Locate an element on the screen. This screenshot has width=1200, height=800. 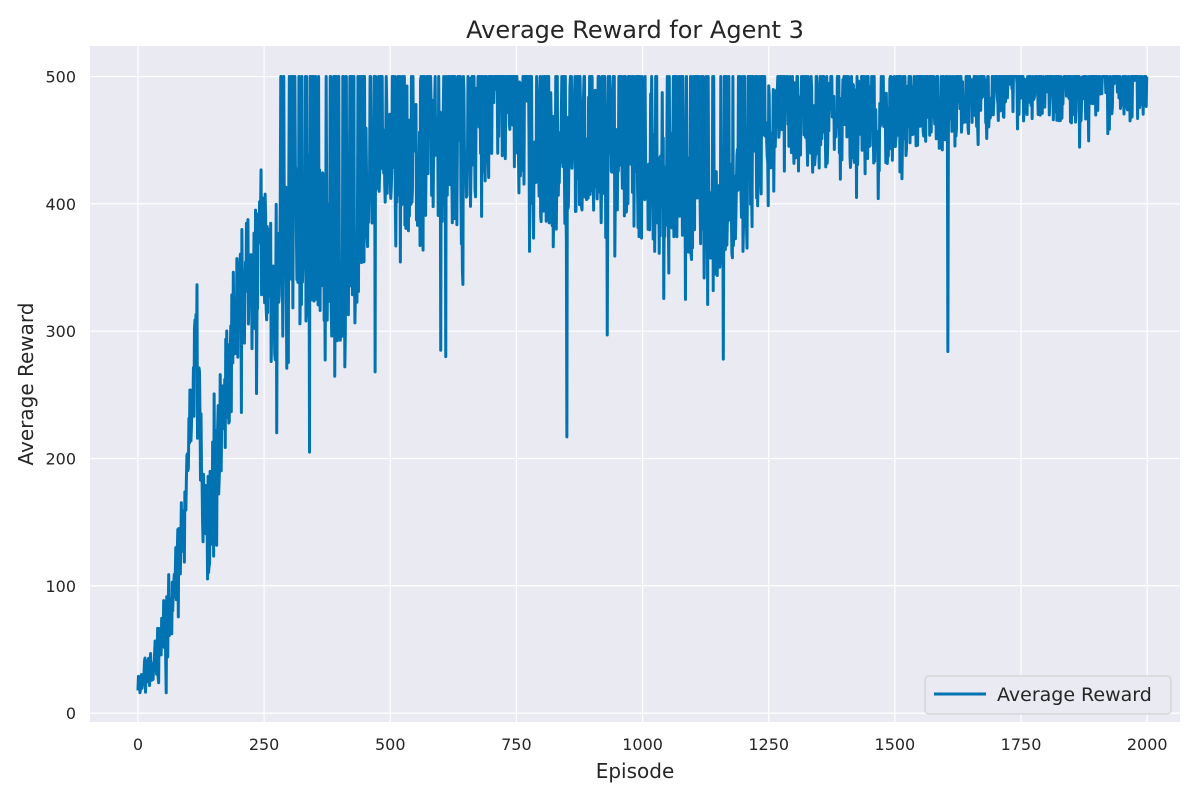
y-tick-label: 200 is located at coordinates (60, 458).